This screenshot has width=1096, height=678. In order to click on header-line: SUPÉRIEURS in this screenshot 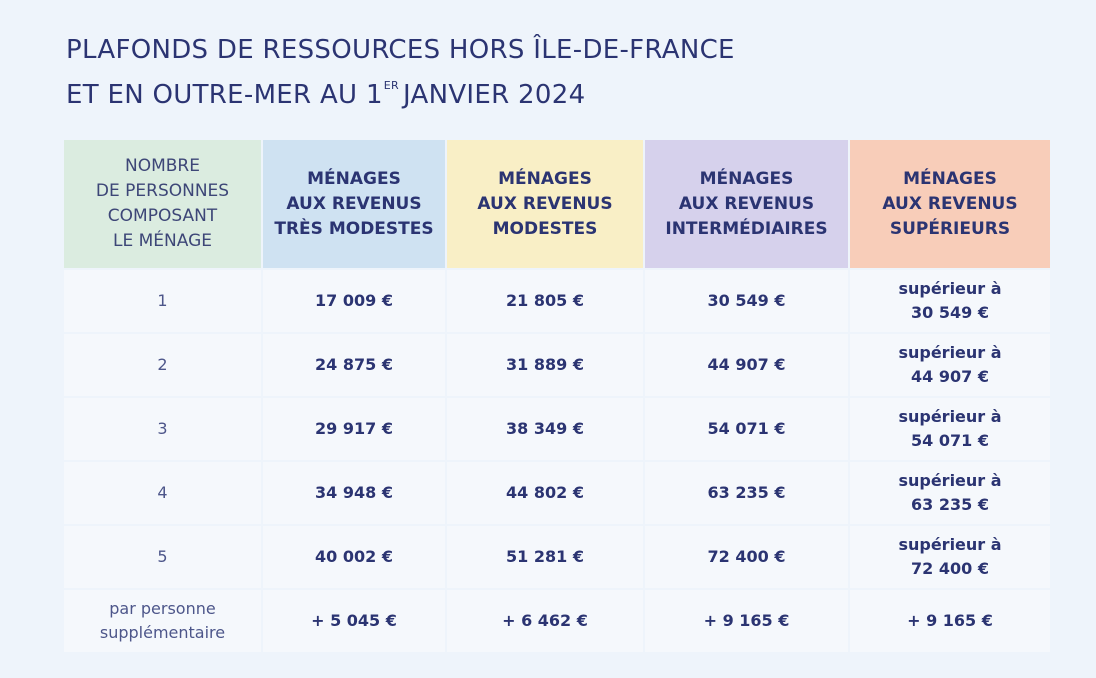, I will do `click(950, 228)`.